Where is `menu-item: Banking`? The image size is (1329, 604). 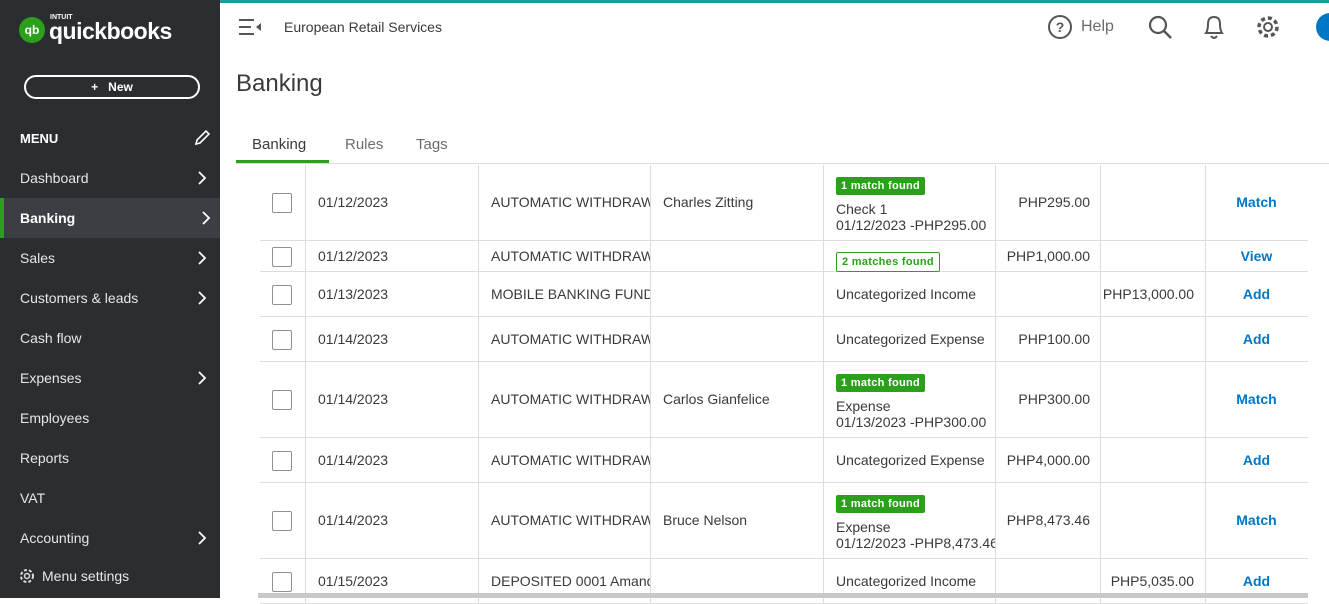 menu-item: Banking is located at coordinates (110, 218).